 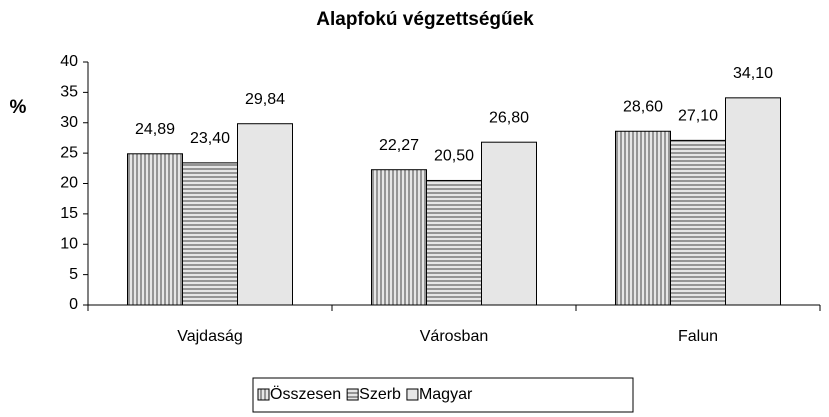 What do you see at coordinates (73, 274) in the screenshot?
I see `y-tick-label: 5` at bounding box center [73, 274].